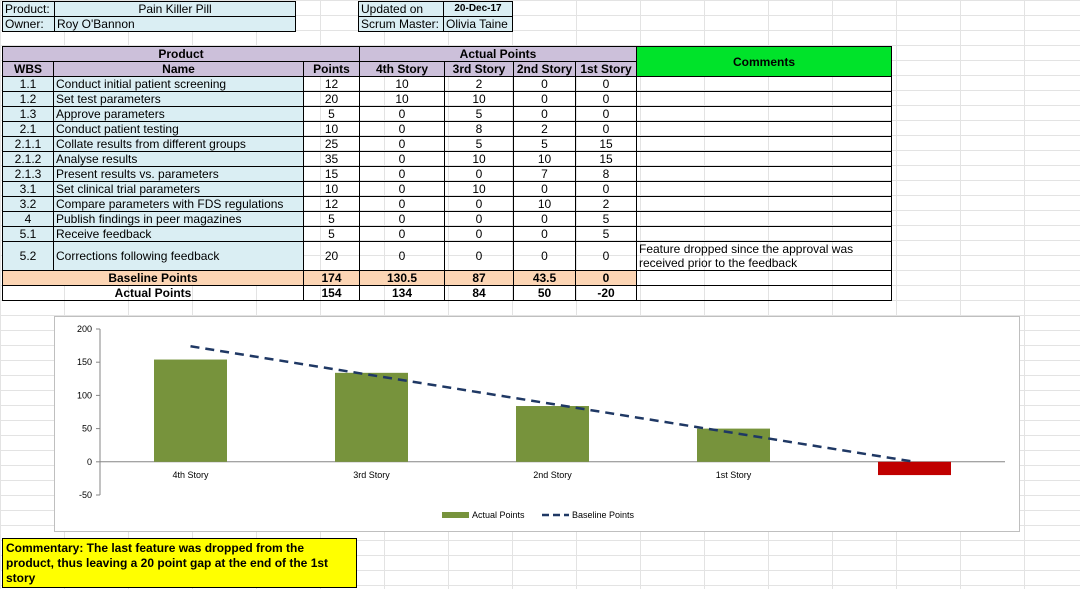 Image resolution: width=1080 pixels, height=589 pixels. I want to click on baseline-comment, so click(764, 278).